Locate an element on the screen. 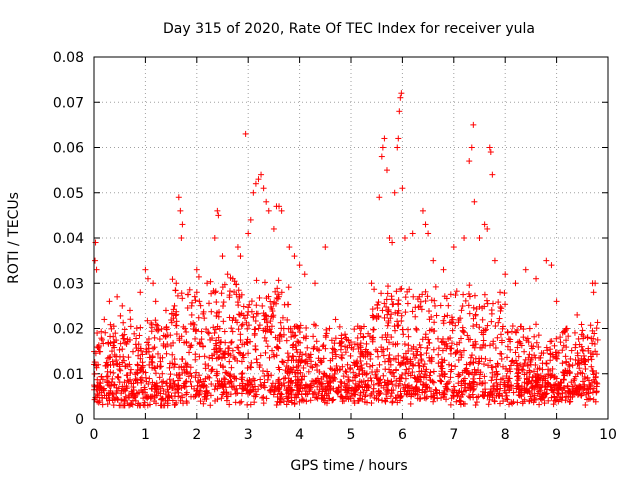  y-tick-labels: 0 0.01 0.02 0.03 0.04 0.05 0.06 0.07 0.08 is located at coordinates (68, 239).